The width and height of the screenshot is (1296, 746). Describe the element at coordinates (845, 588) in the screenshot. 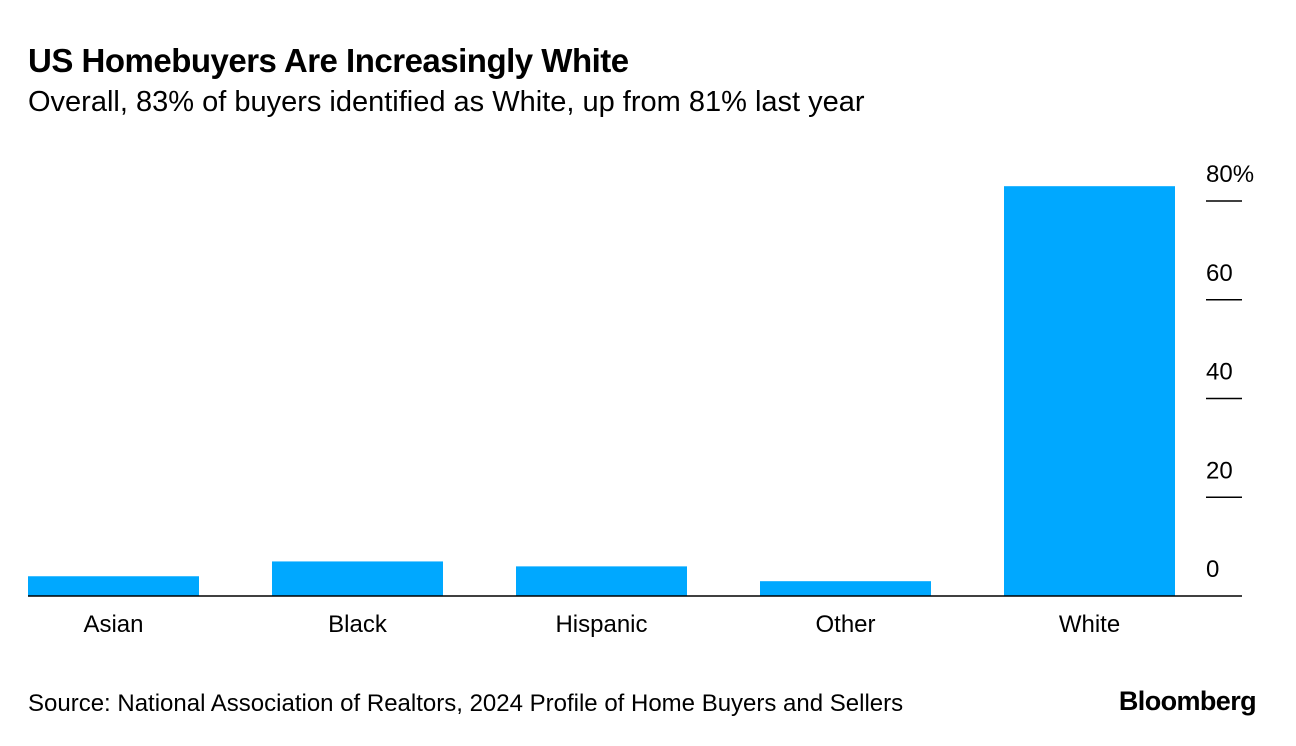

I see `bar-other` at that location.